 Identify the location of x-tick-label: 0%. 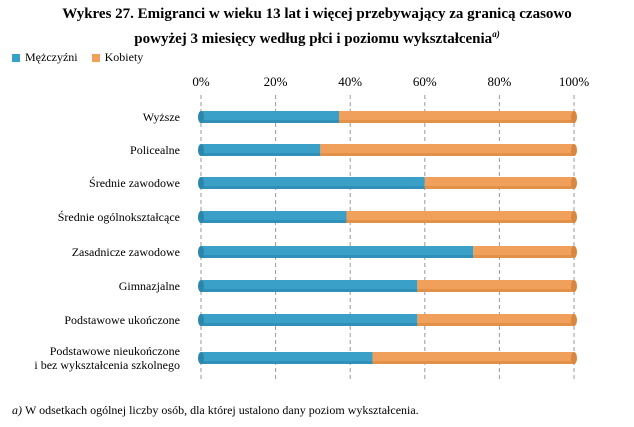
(201, 81).